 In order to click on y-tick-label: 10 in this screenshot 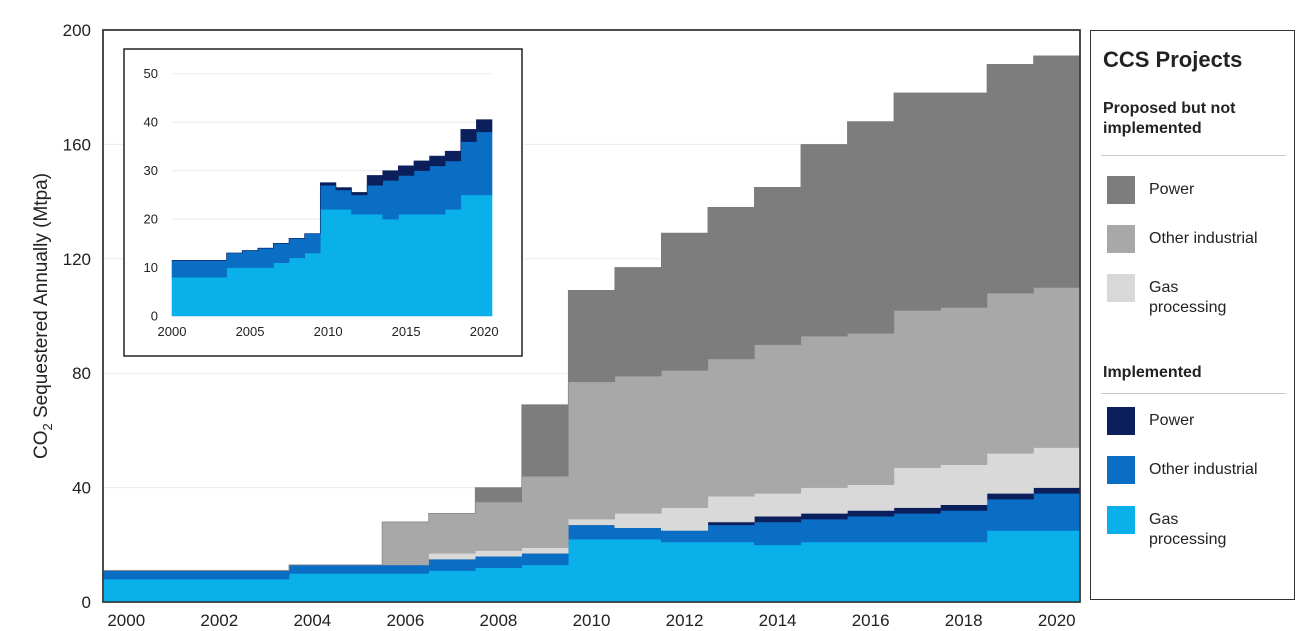, I will do `click(151, 267)`.